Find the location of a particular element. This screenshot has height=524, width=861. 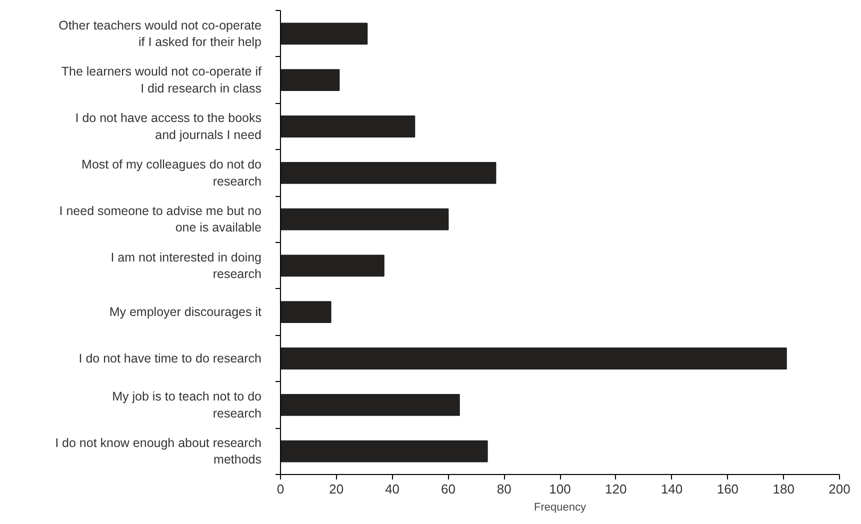

y-tick-label: I do not have access to the books and journals I need is located at coordinates (168, 126).